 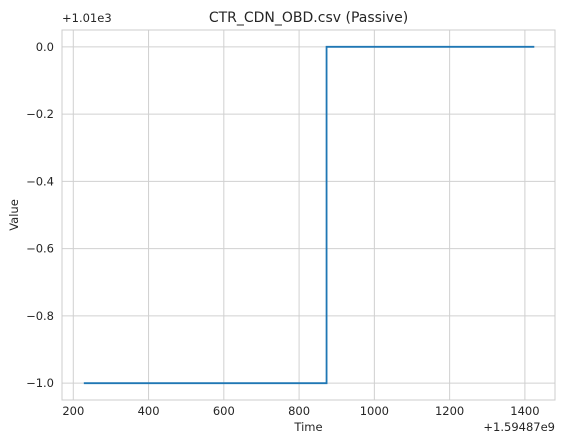 I want to click on x-tick-label: 800, so click(x=299, y=411).